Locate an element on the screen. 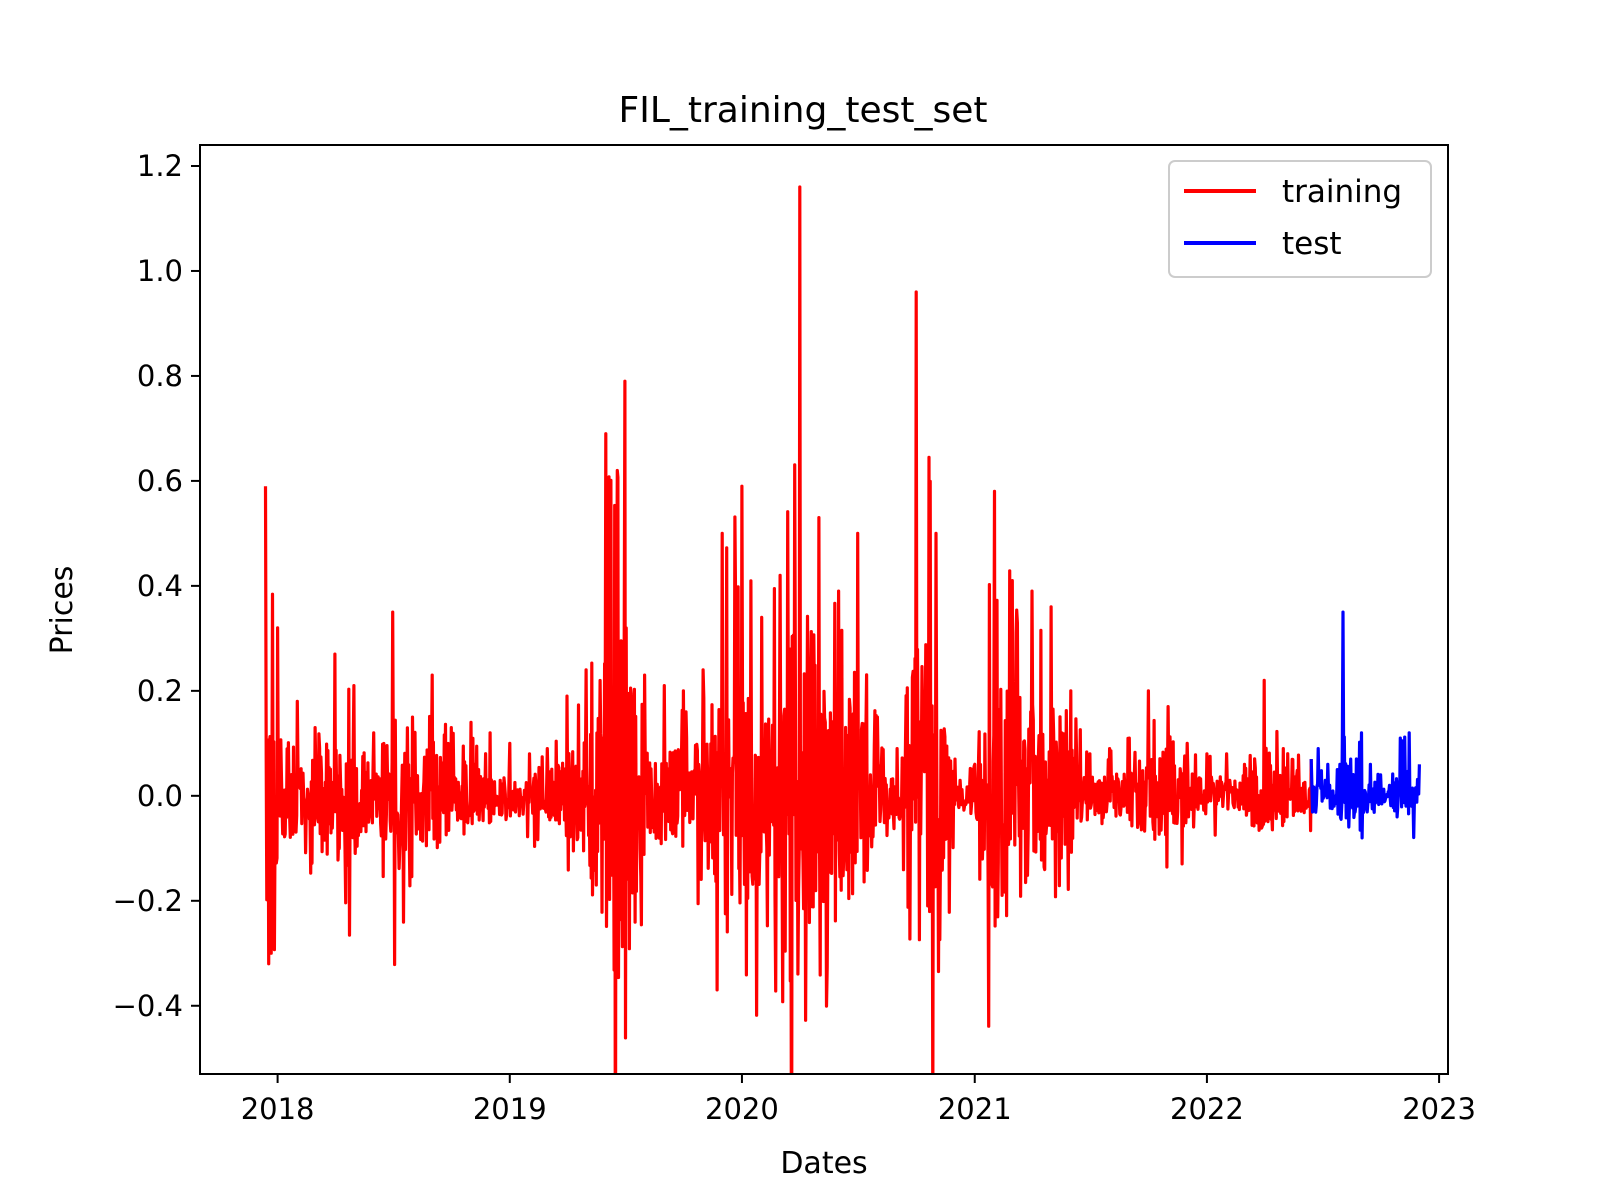 This screenshot has width=1600, height=1200. x-axis-label: Dates is located at coordinates (823, 1163).